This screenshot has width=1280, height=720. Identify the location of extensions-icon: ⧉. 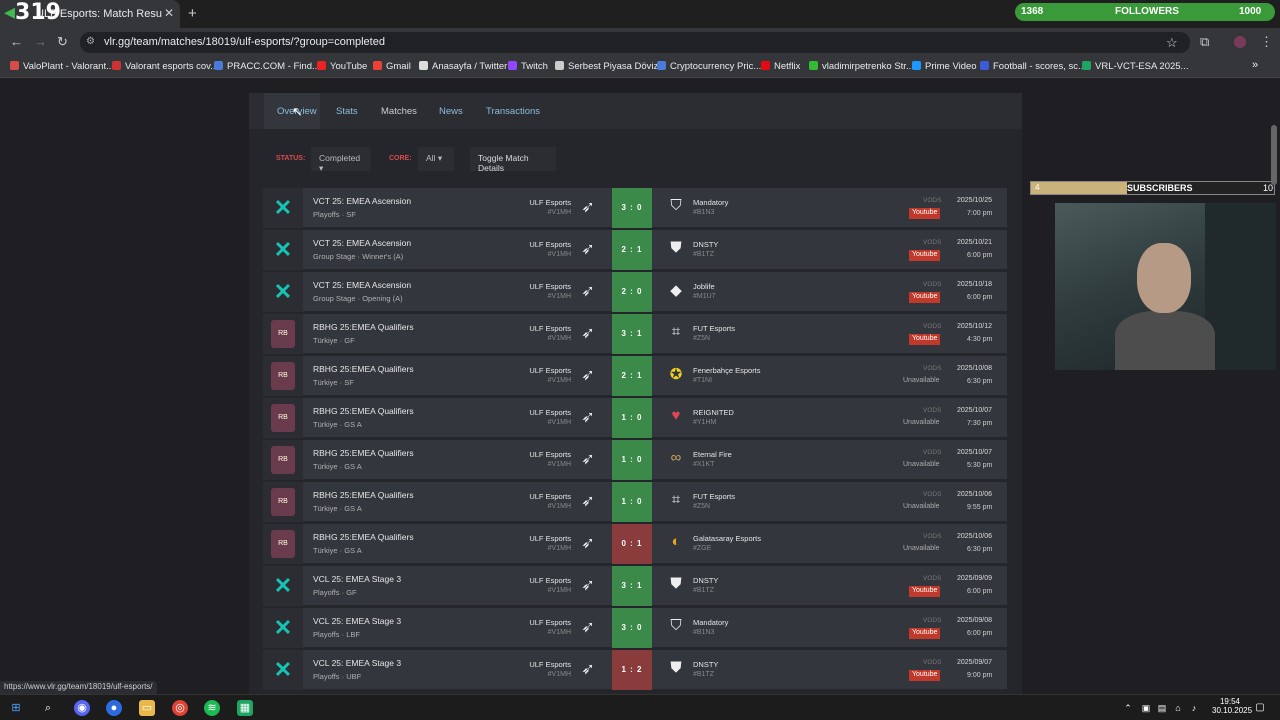
(1205, 41).